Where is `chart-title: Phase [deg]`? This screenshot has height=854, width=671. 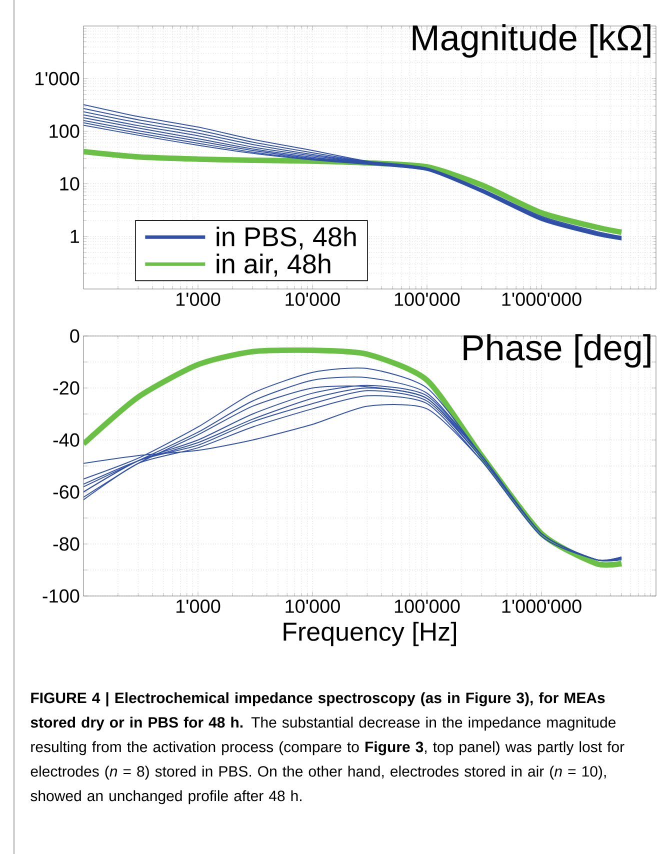 chart-title: Phase [deg] is located at coordinates (557, 351).